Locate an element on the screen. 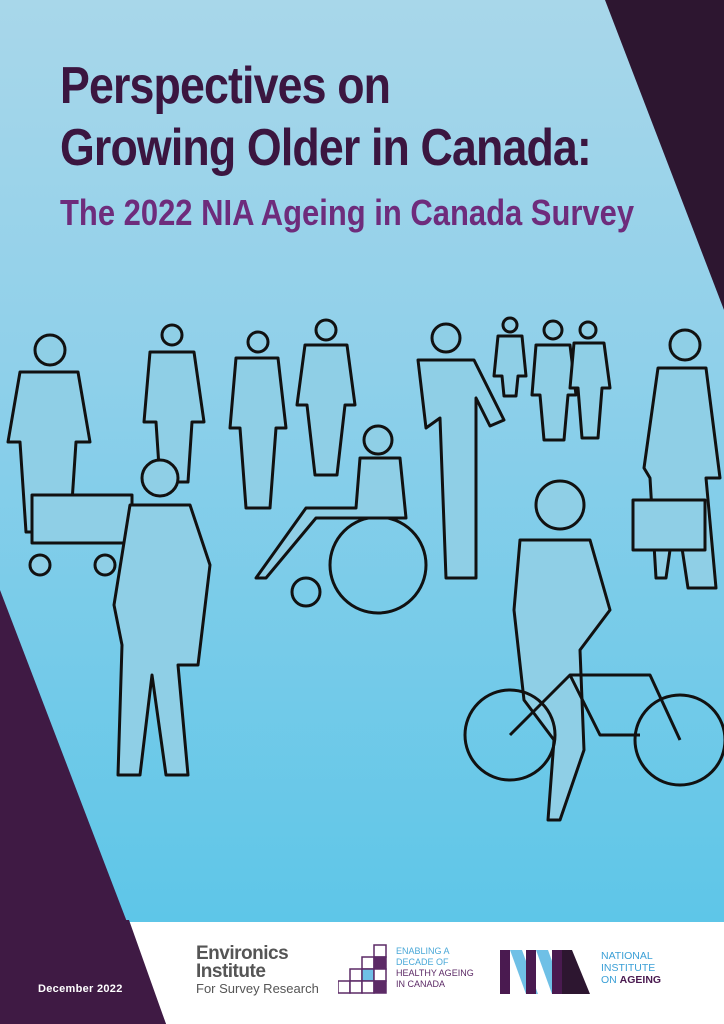 Image resolution: width=724 pixels, height=1024 pixels. footer-purple-shape is located at coordinates (83, 972).